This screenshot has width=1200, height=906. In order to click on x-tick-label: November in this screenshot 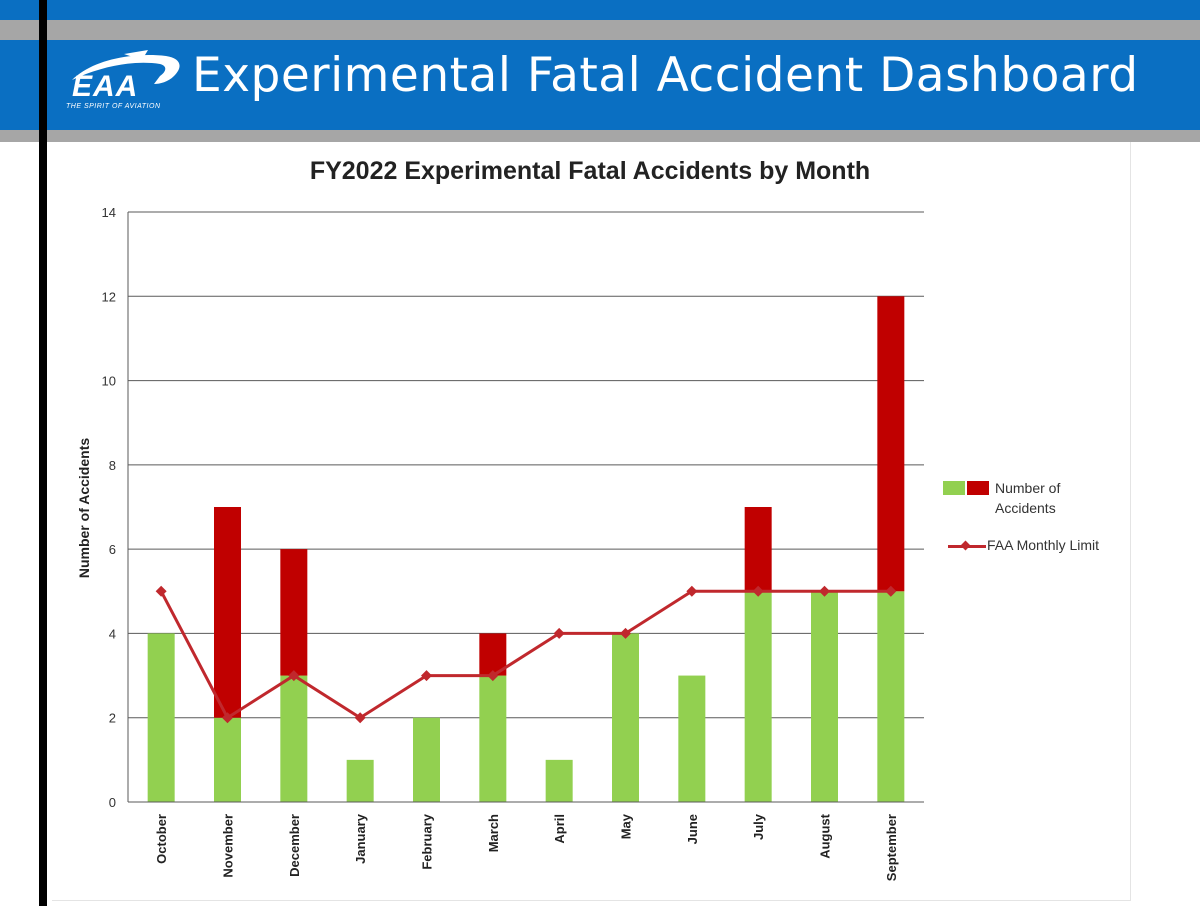, I will do `click(228, 846)`.